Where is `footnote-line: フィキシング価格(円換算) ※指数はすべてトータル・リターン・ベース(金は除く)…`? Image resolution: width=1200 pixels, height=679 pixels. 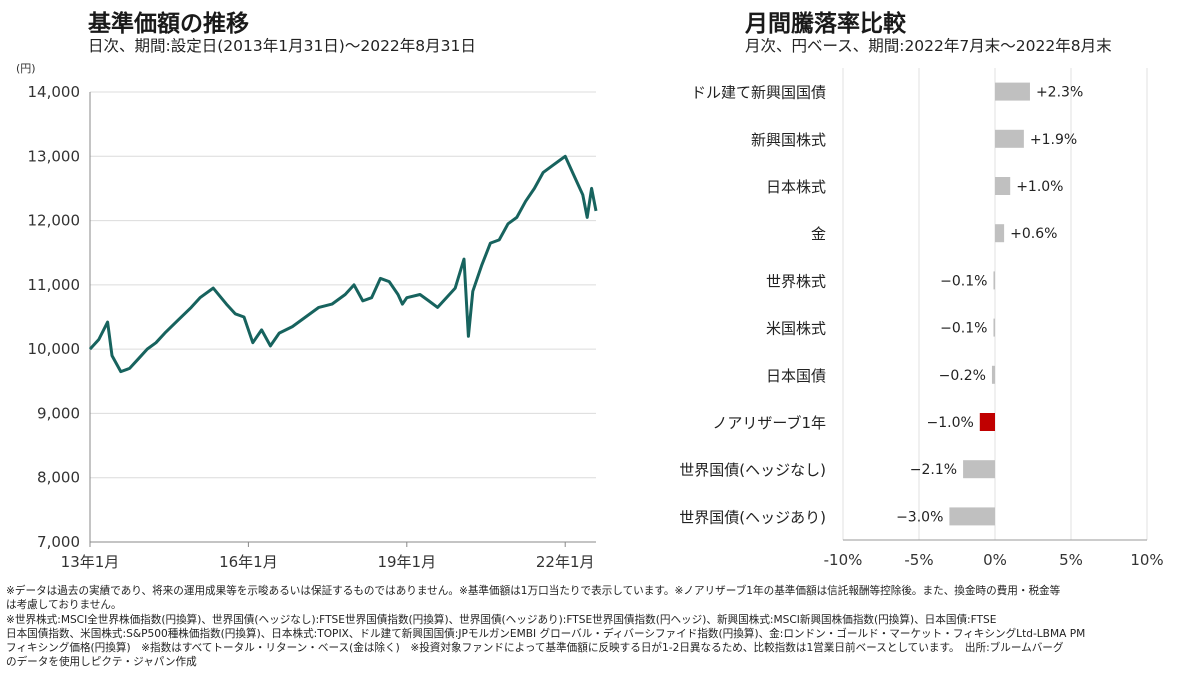
footnote-line: フィキシング価格(円換算) ※指数はすべてトータル・リターン・ベース(金は除く)… is located at coordinates (535, 648).